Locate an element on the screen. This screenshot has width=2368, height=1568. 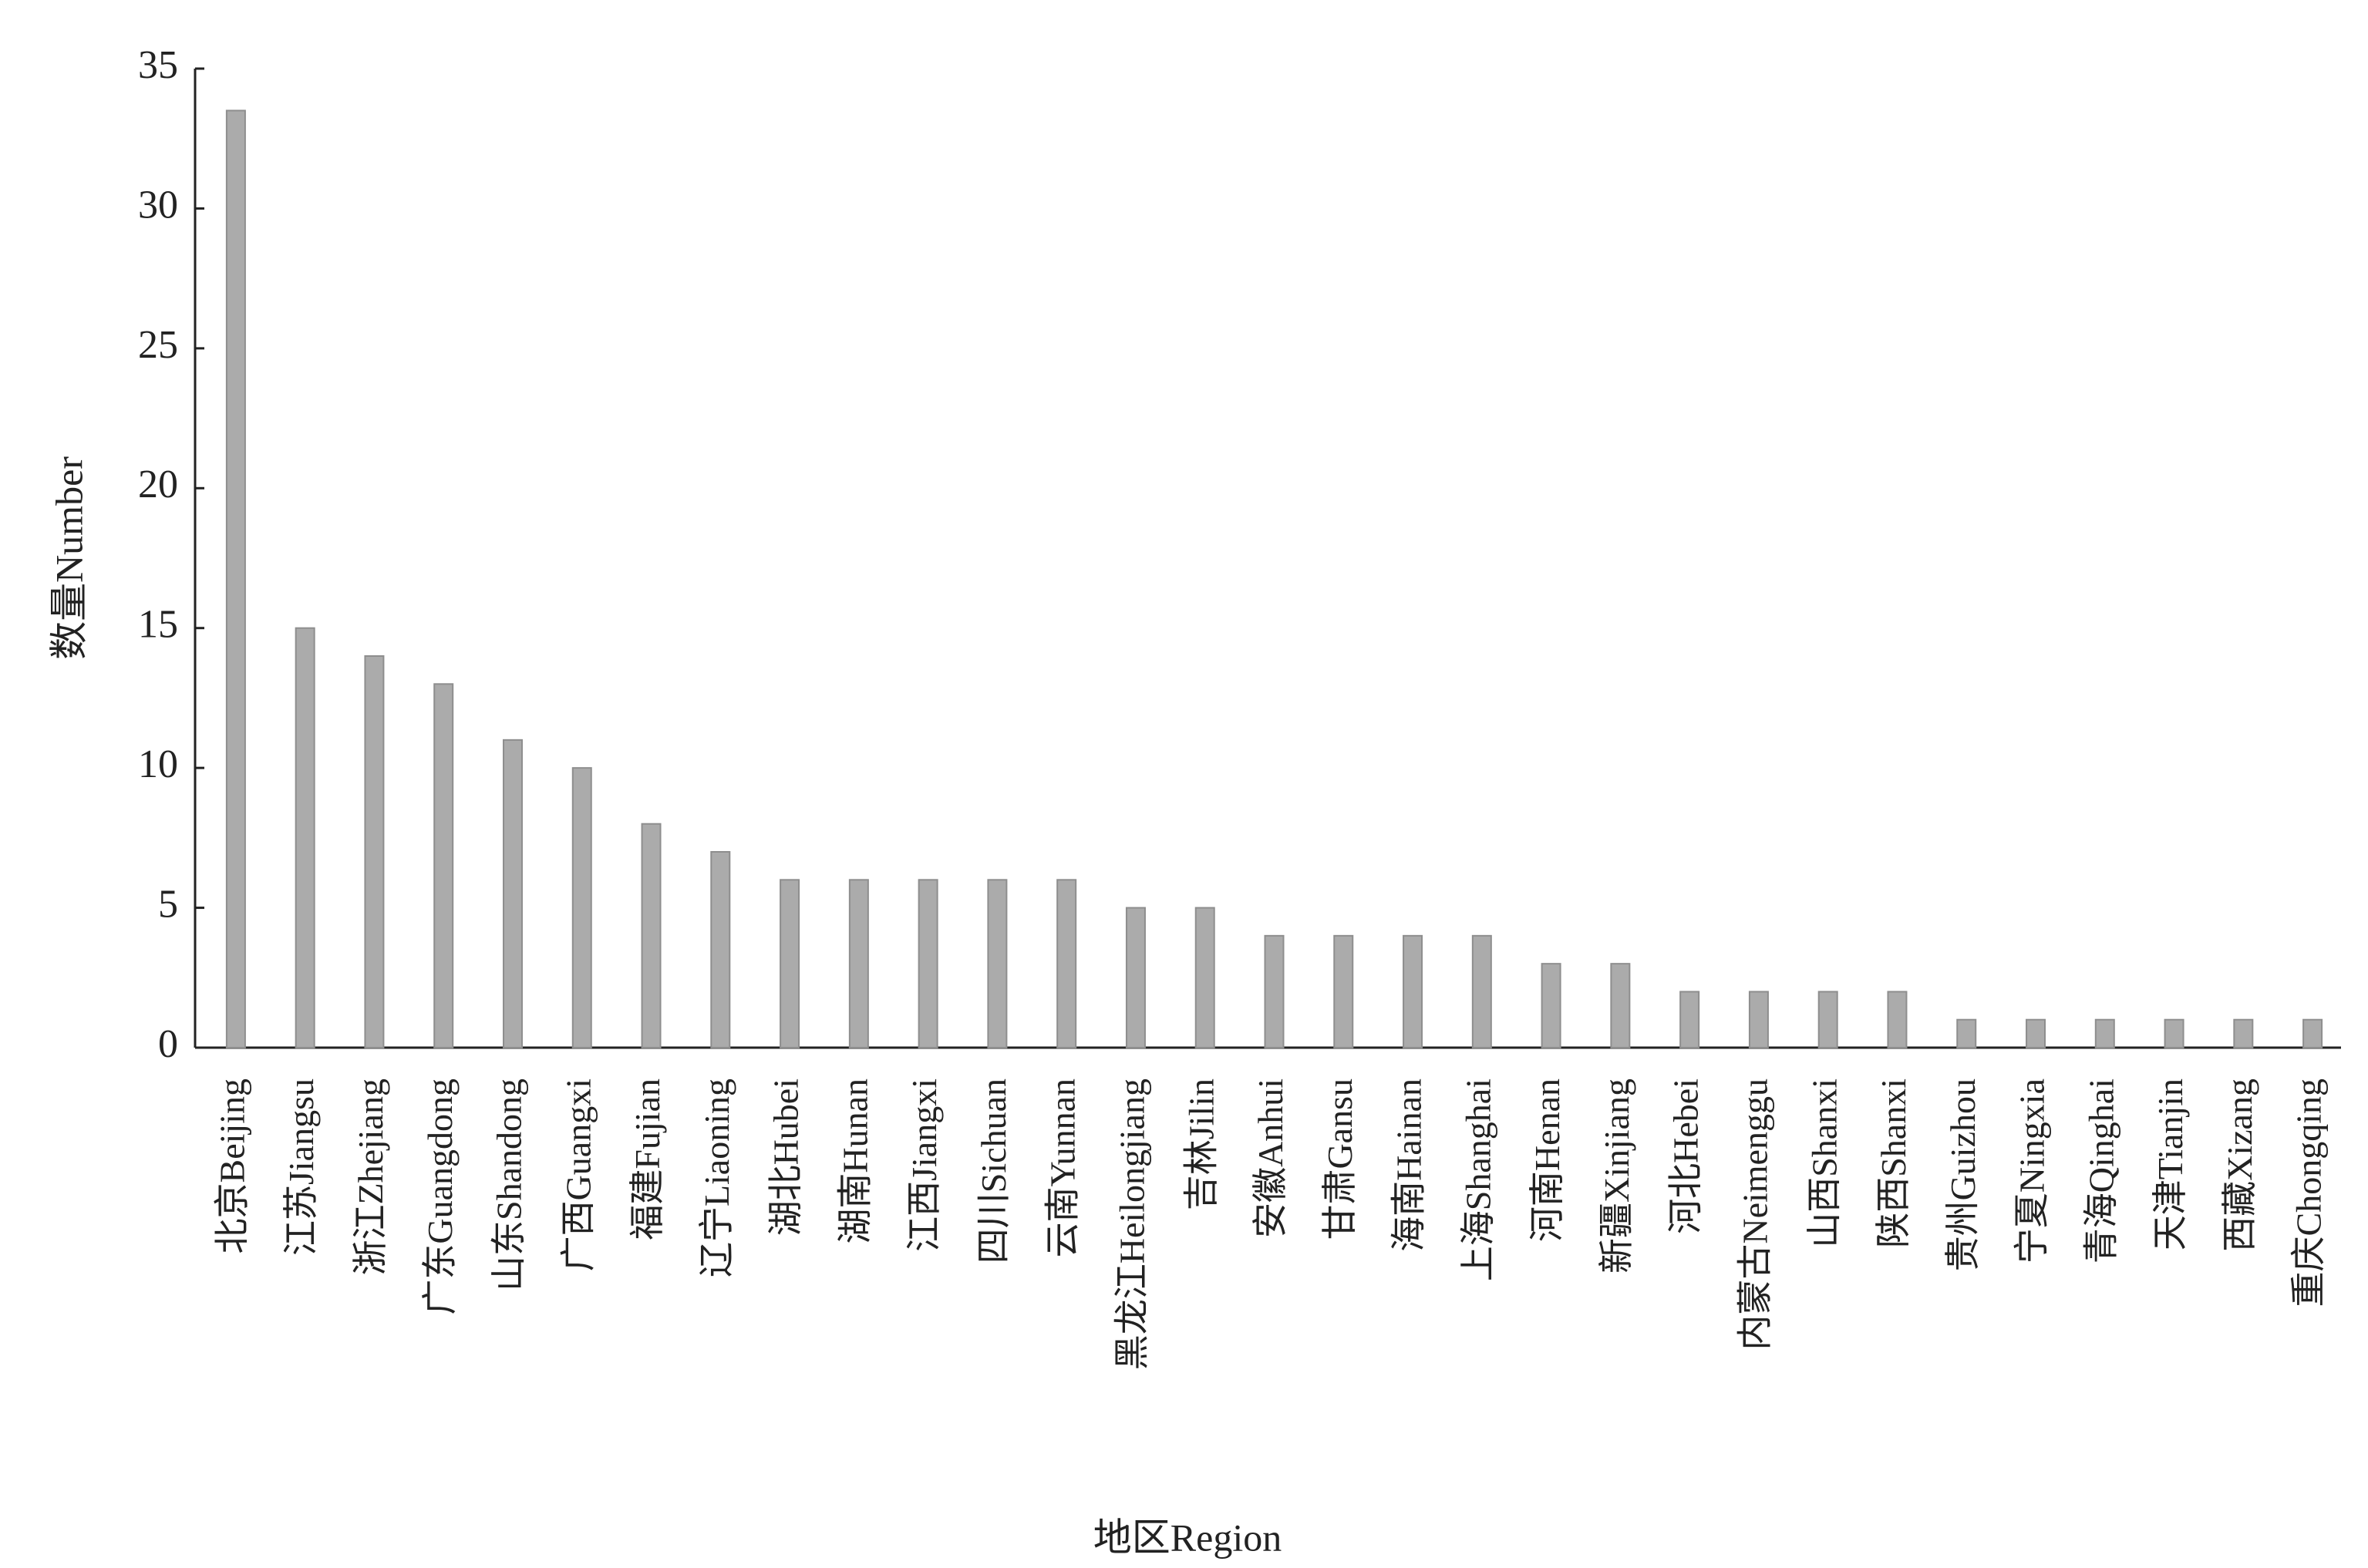
y-tick-label: 15 is located at coordinates (158, 625).